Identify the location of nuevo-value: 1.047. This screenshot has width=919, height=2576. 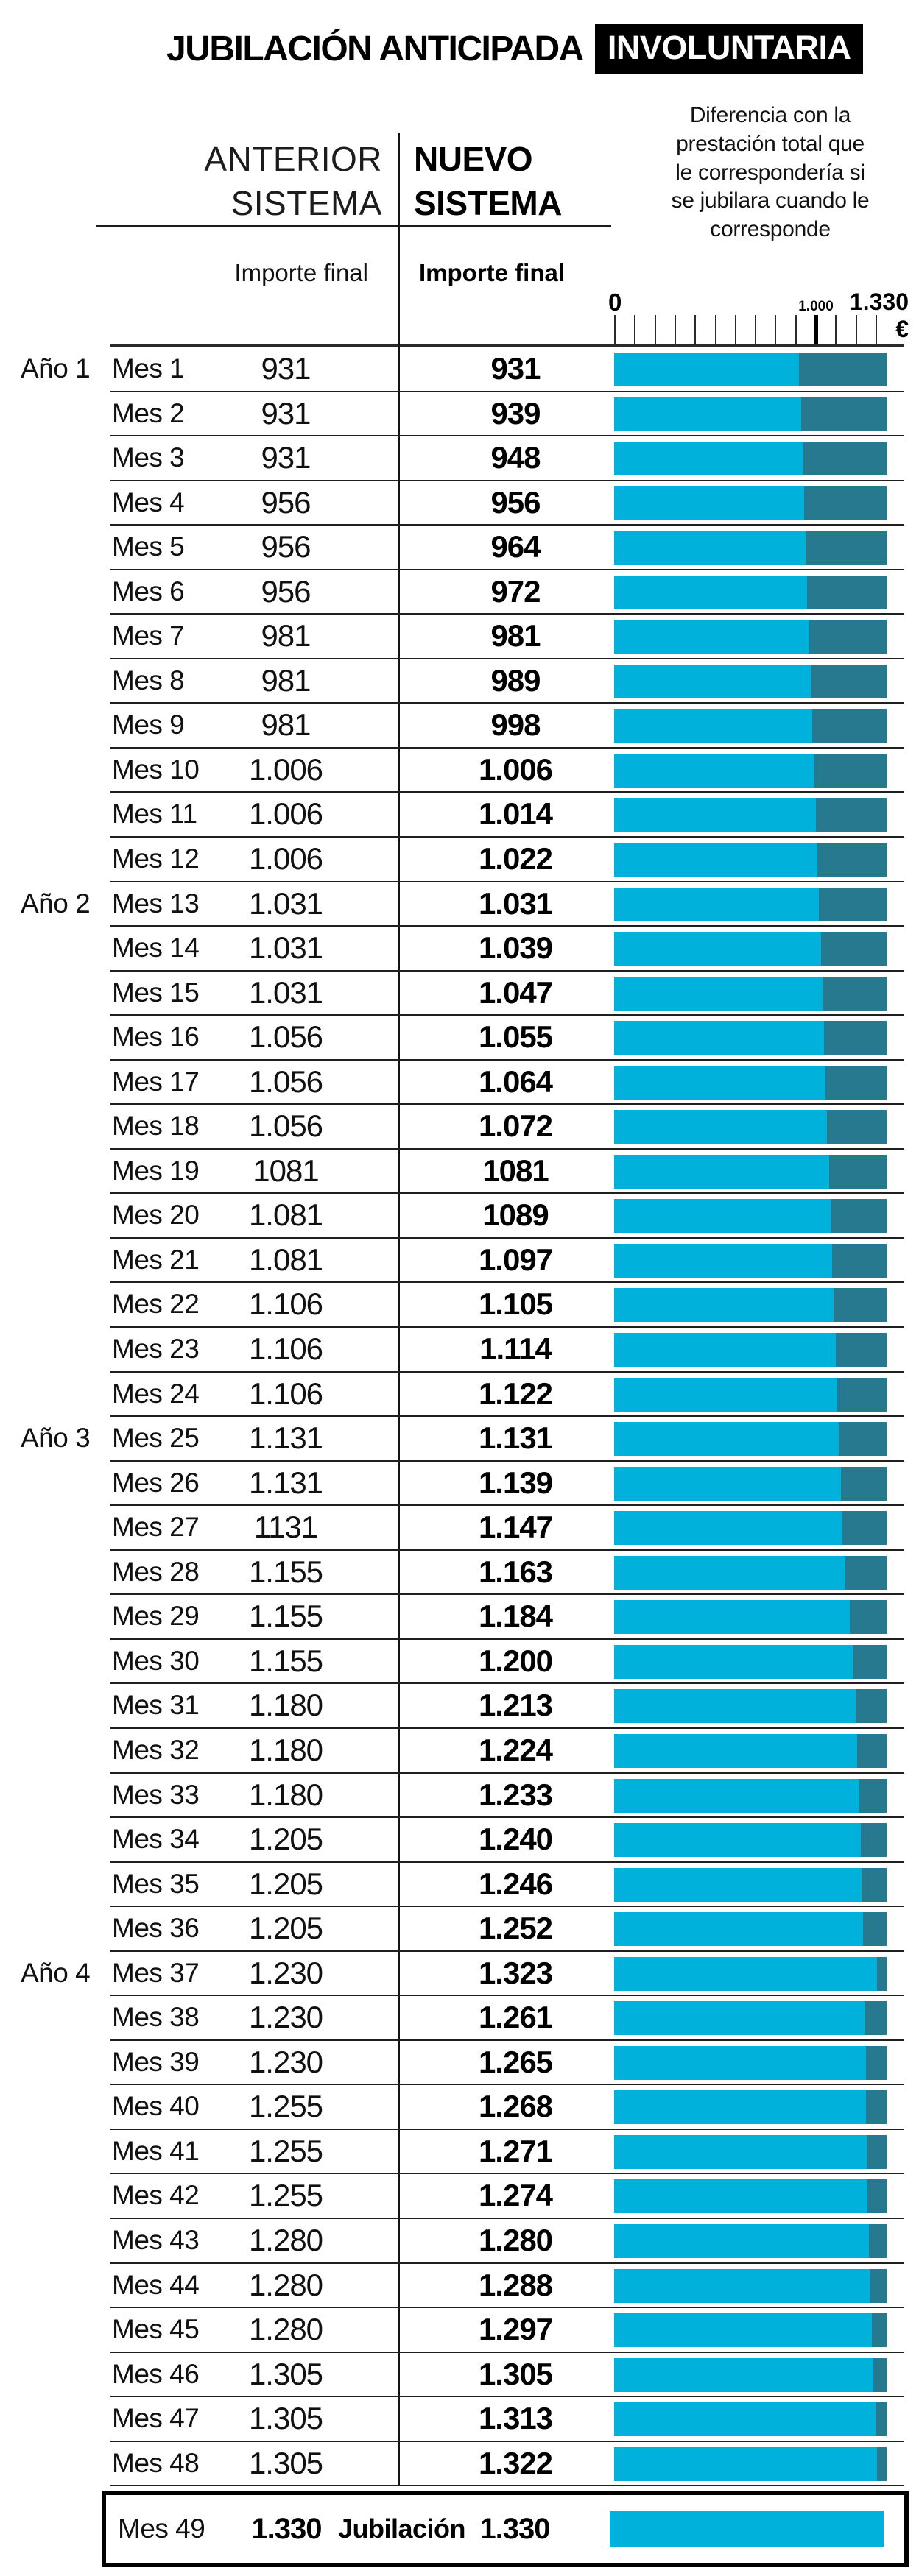
(515, 992).